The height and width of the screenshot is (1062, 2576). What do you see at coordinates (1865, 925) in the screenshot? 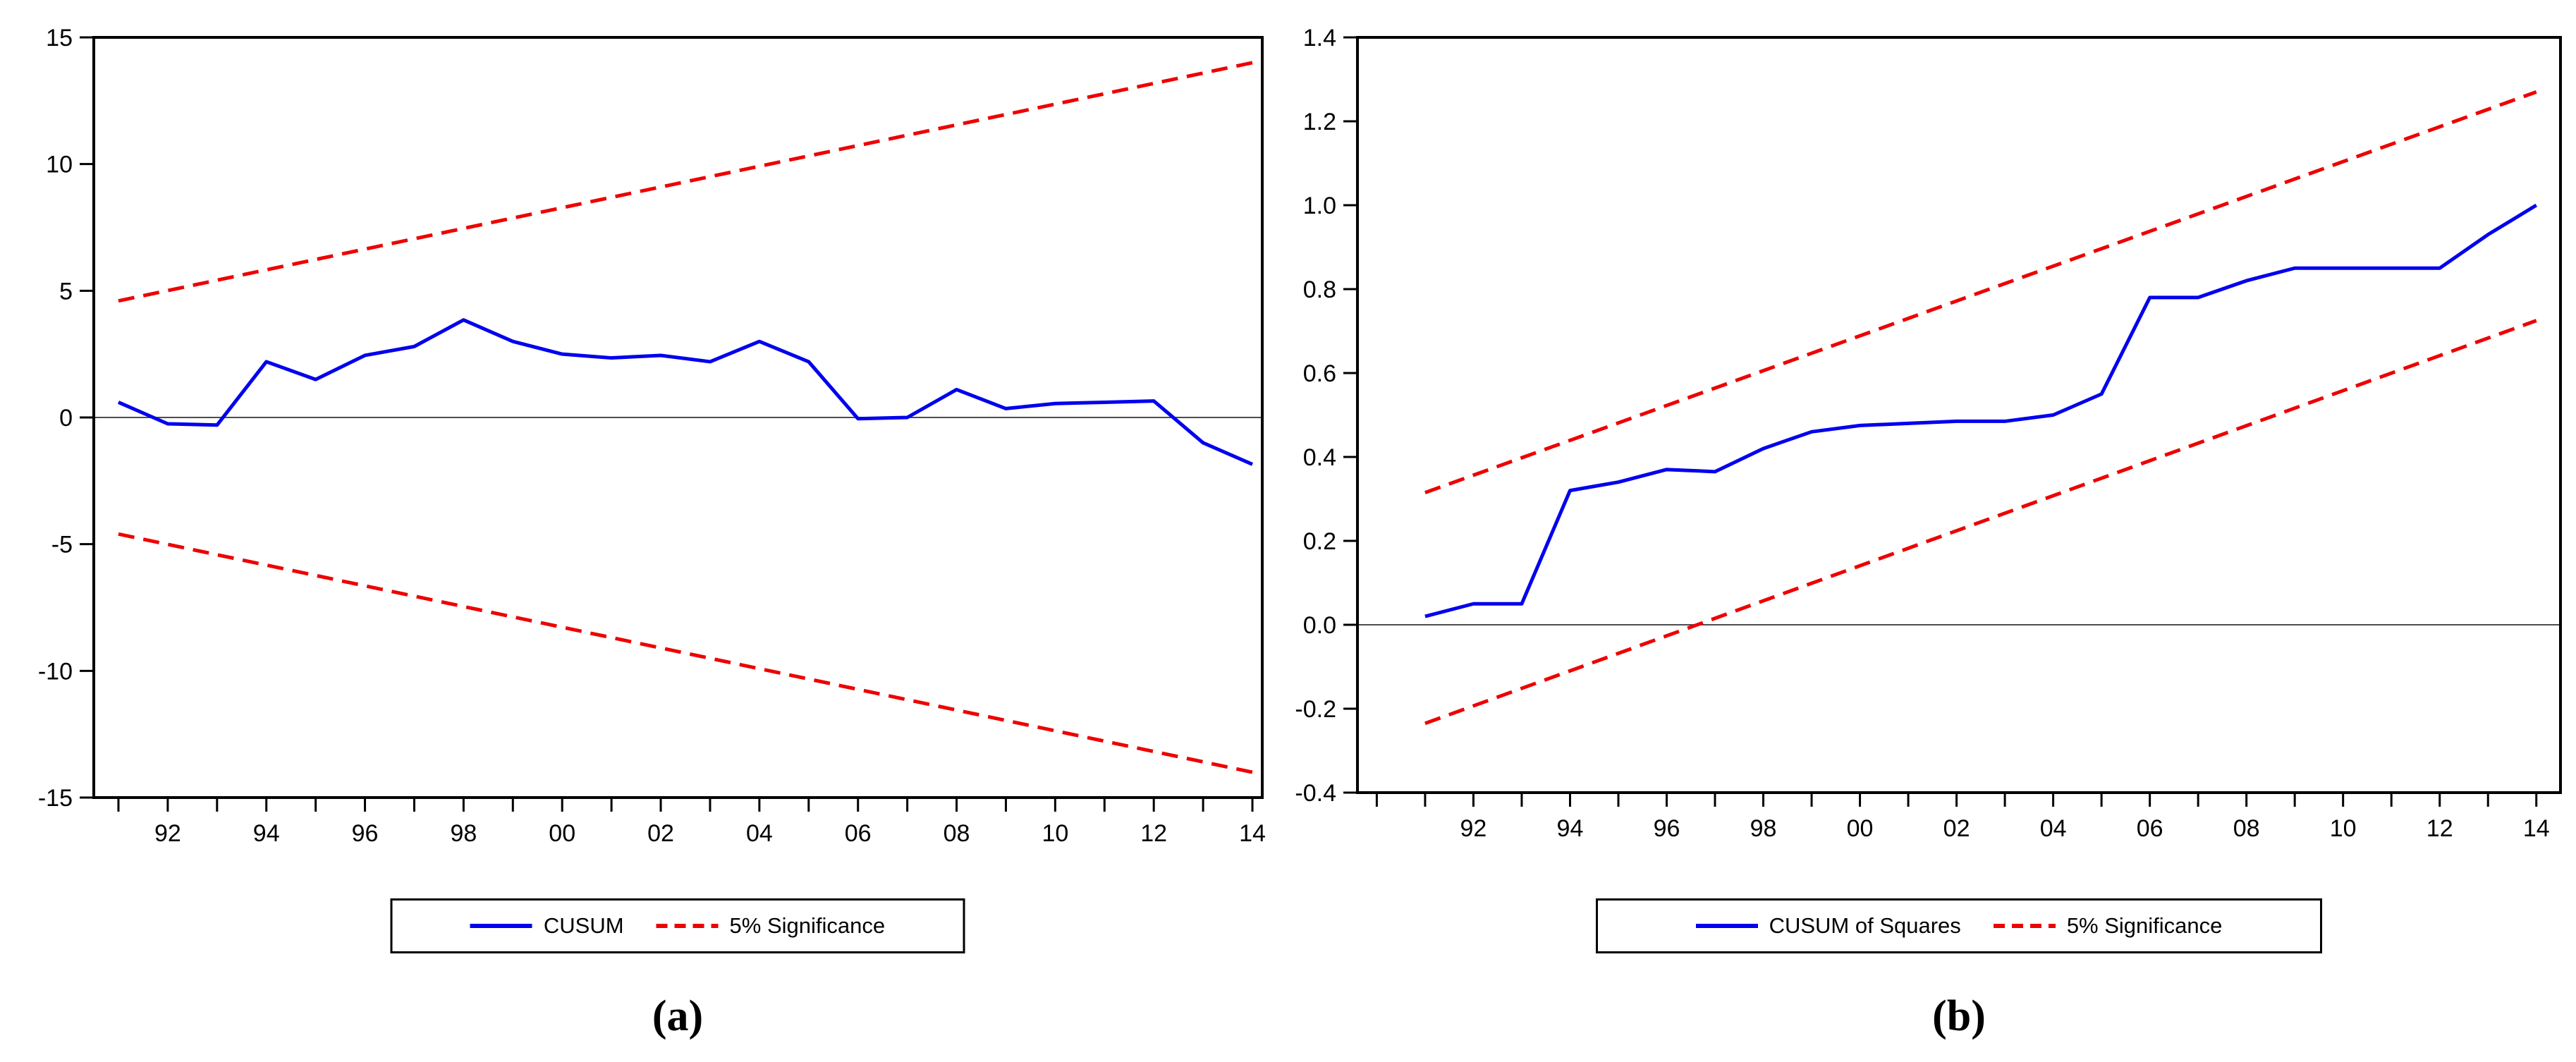
I see `legend-label-cusumsq: CUSUM of Squares` at bounding box center [1865, 925].